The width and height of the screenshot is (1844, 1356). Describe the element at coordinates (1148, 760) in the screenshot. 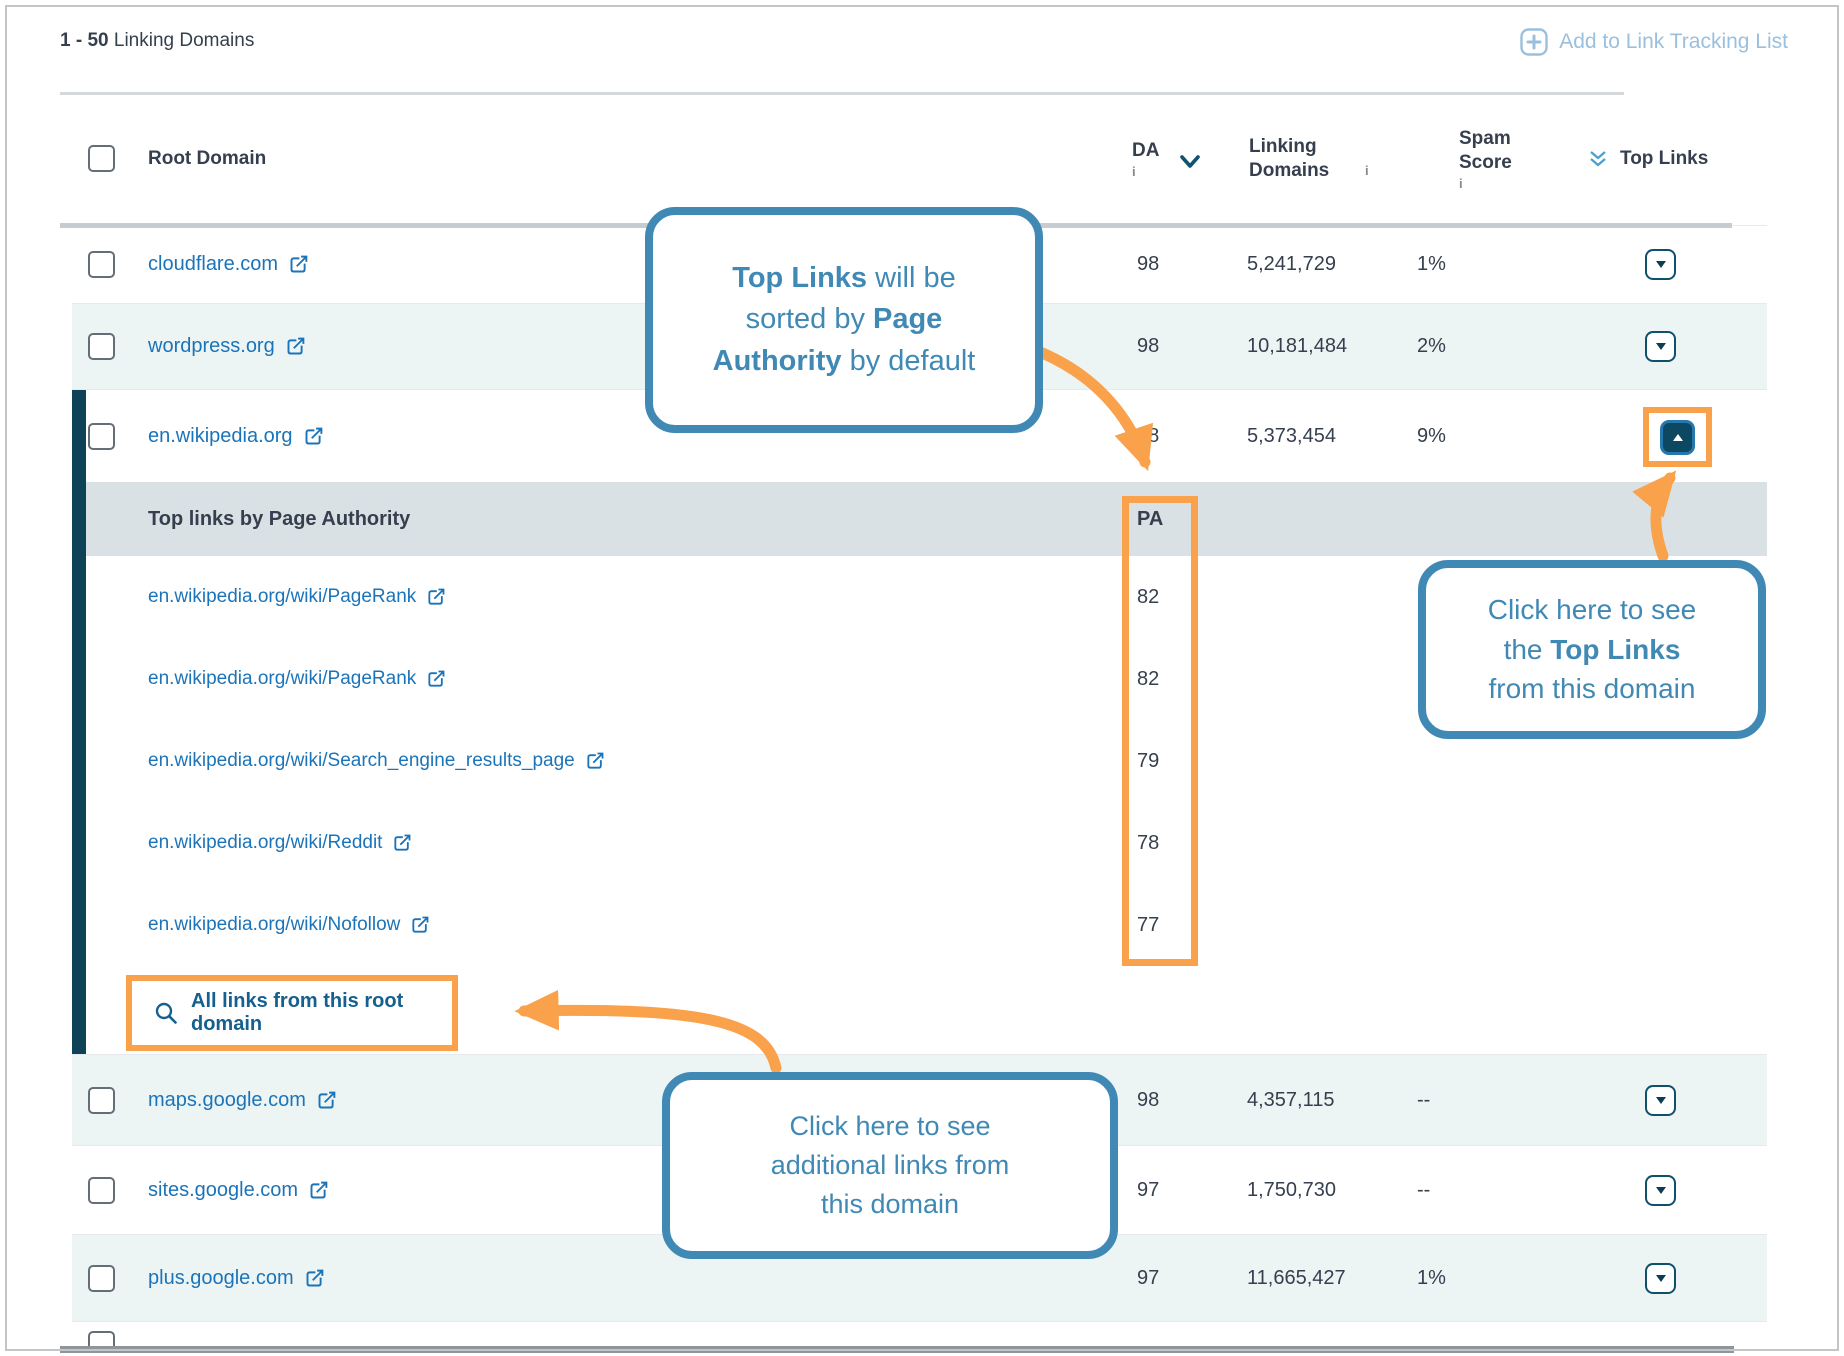

I see `pa-value: 79` at that location.